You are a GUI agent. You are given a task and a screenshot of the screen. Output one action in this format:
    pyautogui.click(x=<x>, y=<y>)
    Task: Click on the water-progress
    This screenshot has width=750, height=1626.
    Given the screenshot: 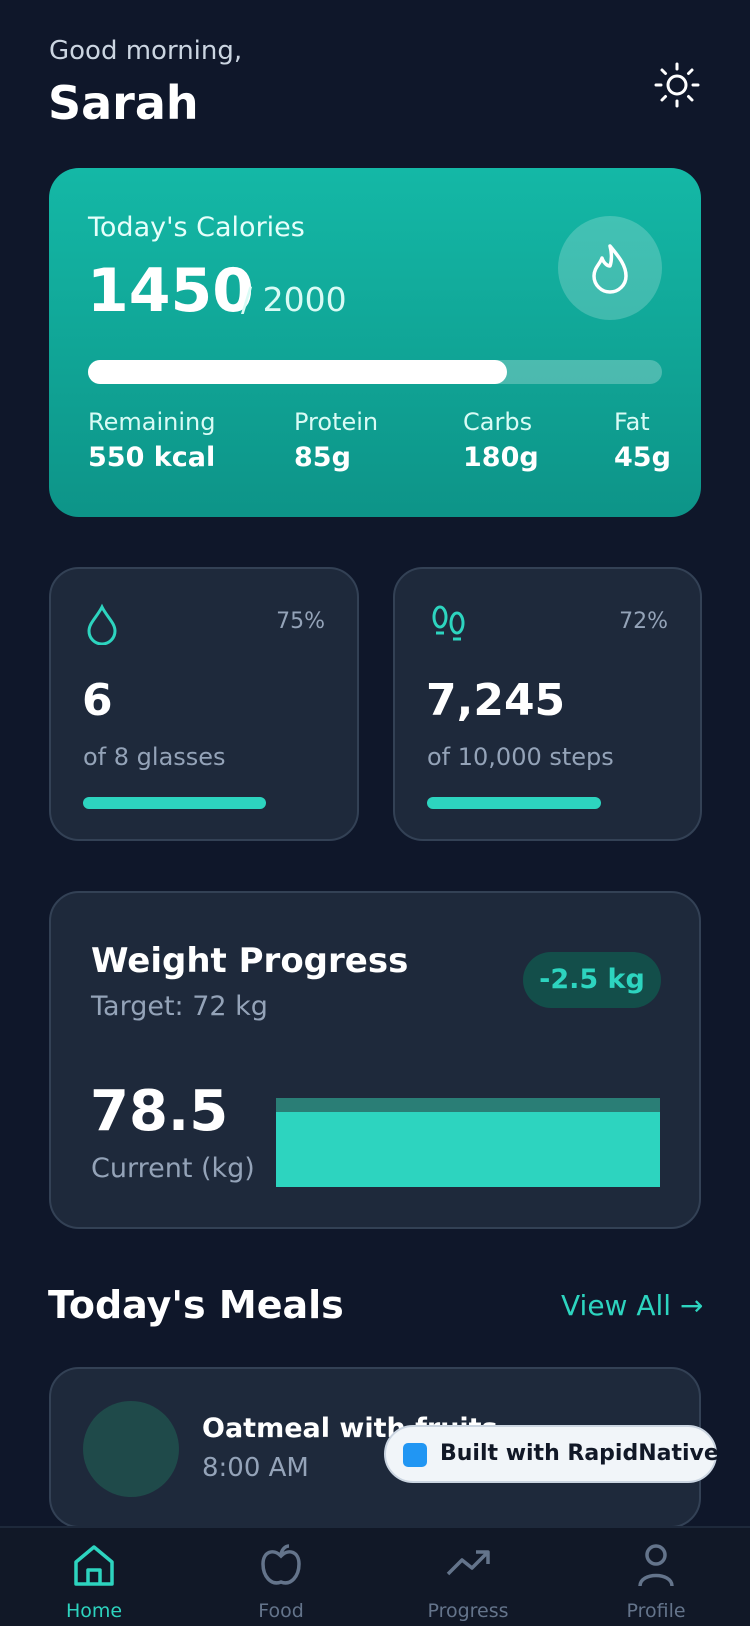 What is the action you would take?
    pyautogui.click(x=174, y=803)
    